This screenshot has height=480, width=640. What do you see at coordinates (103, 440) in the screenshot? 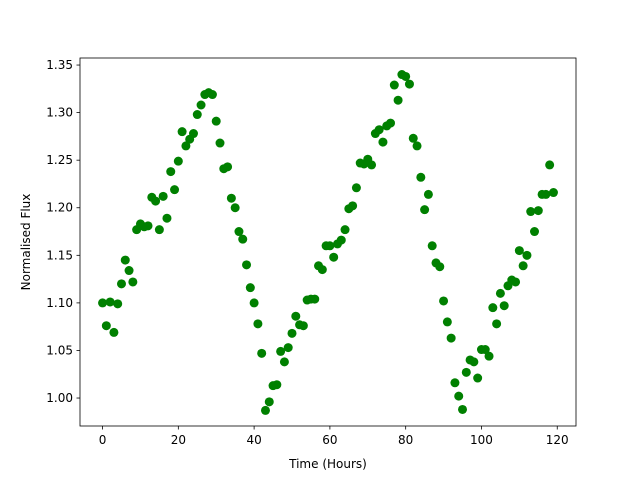
I see `x-tick-label: 0` at bounding box center [103, 440].